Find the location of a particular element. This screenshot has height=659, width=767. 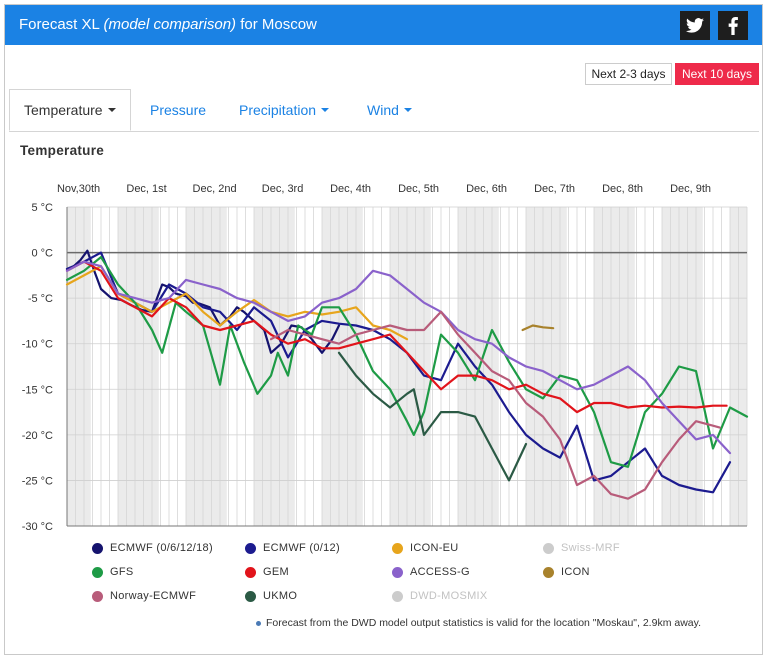

x-tick-label: Dec, 9th is located at coordinates (690, 189).